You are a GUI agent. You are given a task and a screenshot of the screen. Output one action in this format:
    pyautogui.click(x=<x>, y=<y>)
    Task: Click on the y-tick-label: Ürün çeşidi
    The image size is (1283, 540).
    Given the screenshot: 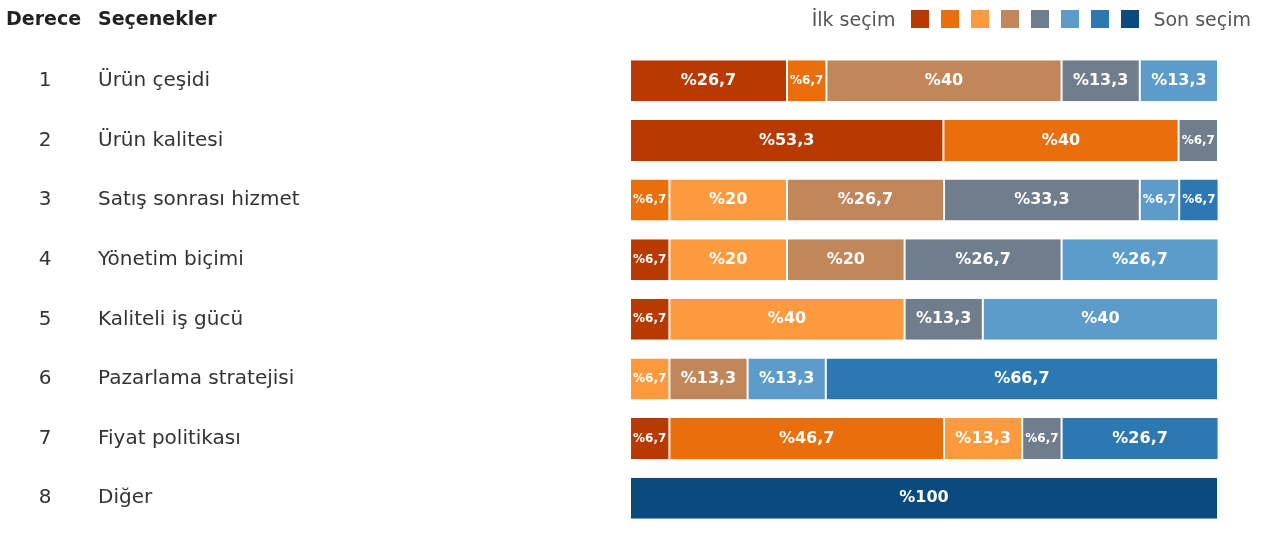 What is the action you would take?
    pyautogui.click(x=154, y=79)
    